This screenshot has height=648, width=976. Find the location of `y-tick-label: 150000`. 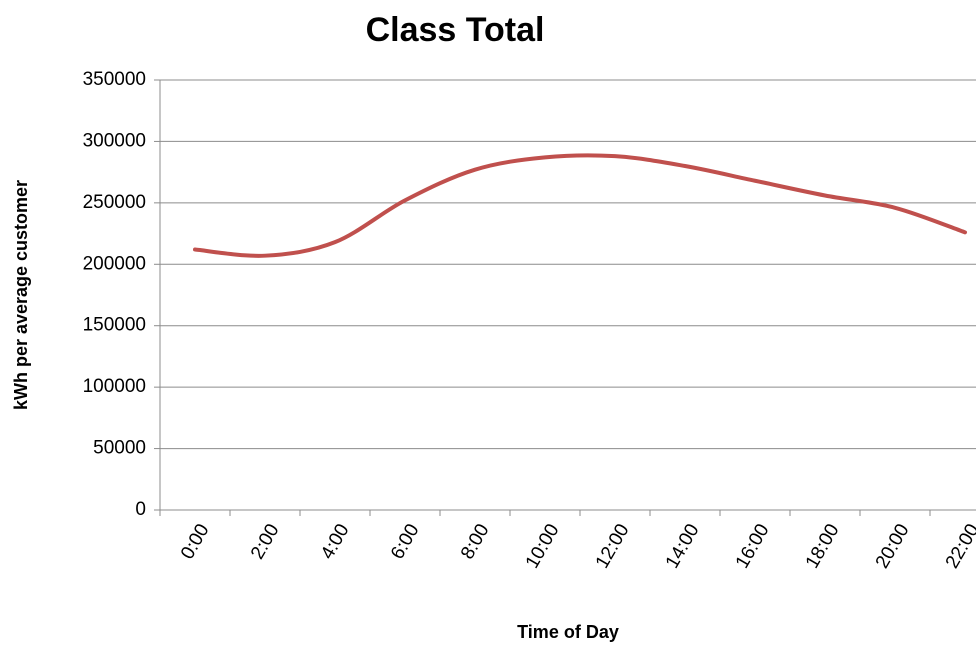

y-tick-label: 150000 is located at coordinates (114, 325).